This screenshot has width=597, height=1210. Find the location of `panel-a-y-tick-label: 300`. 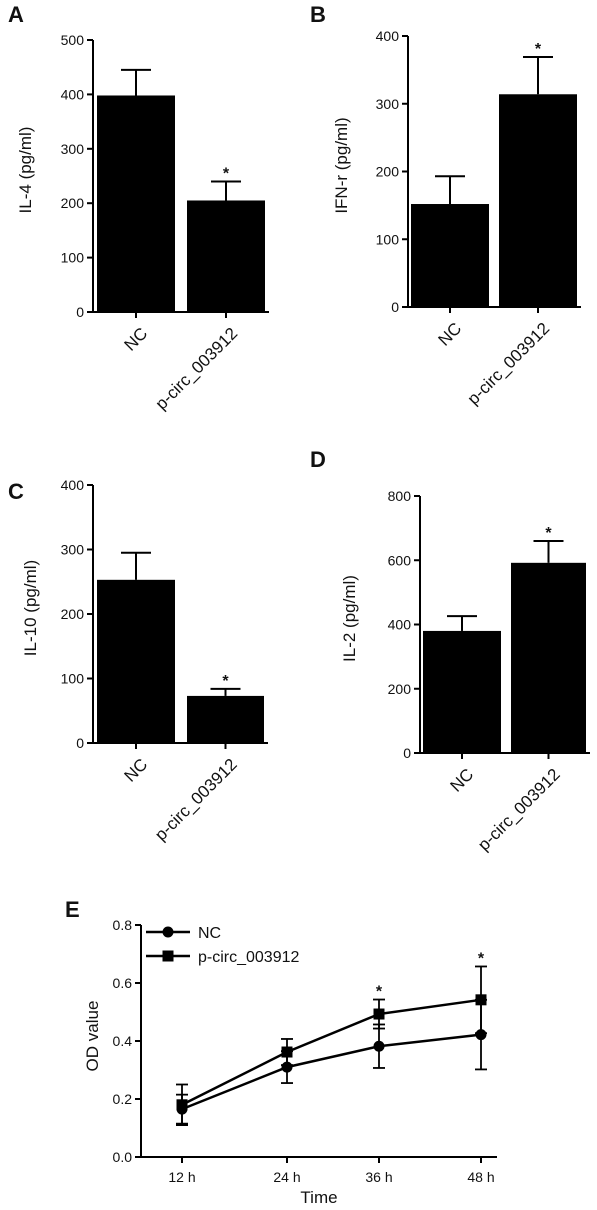

panel-a-y-tick-label: 300 is located at coordinates (73, 149).